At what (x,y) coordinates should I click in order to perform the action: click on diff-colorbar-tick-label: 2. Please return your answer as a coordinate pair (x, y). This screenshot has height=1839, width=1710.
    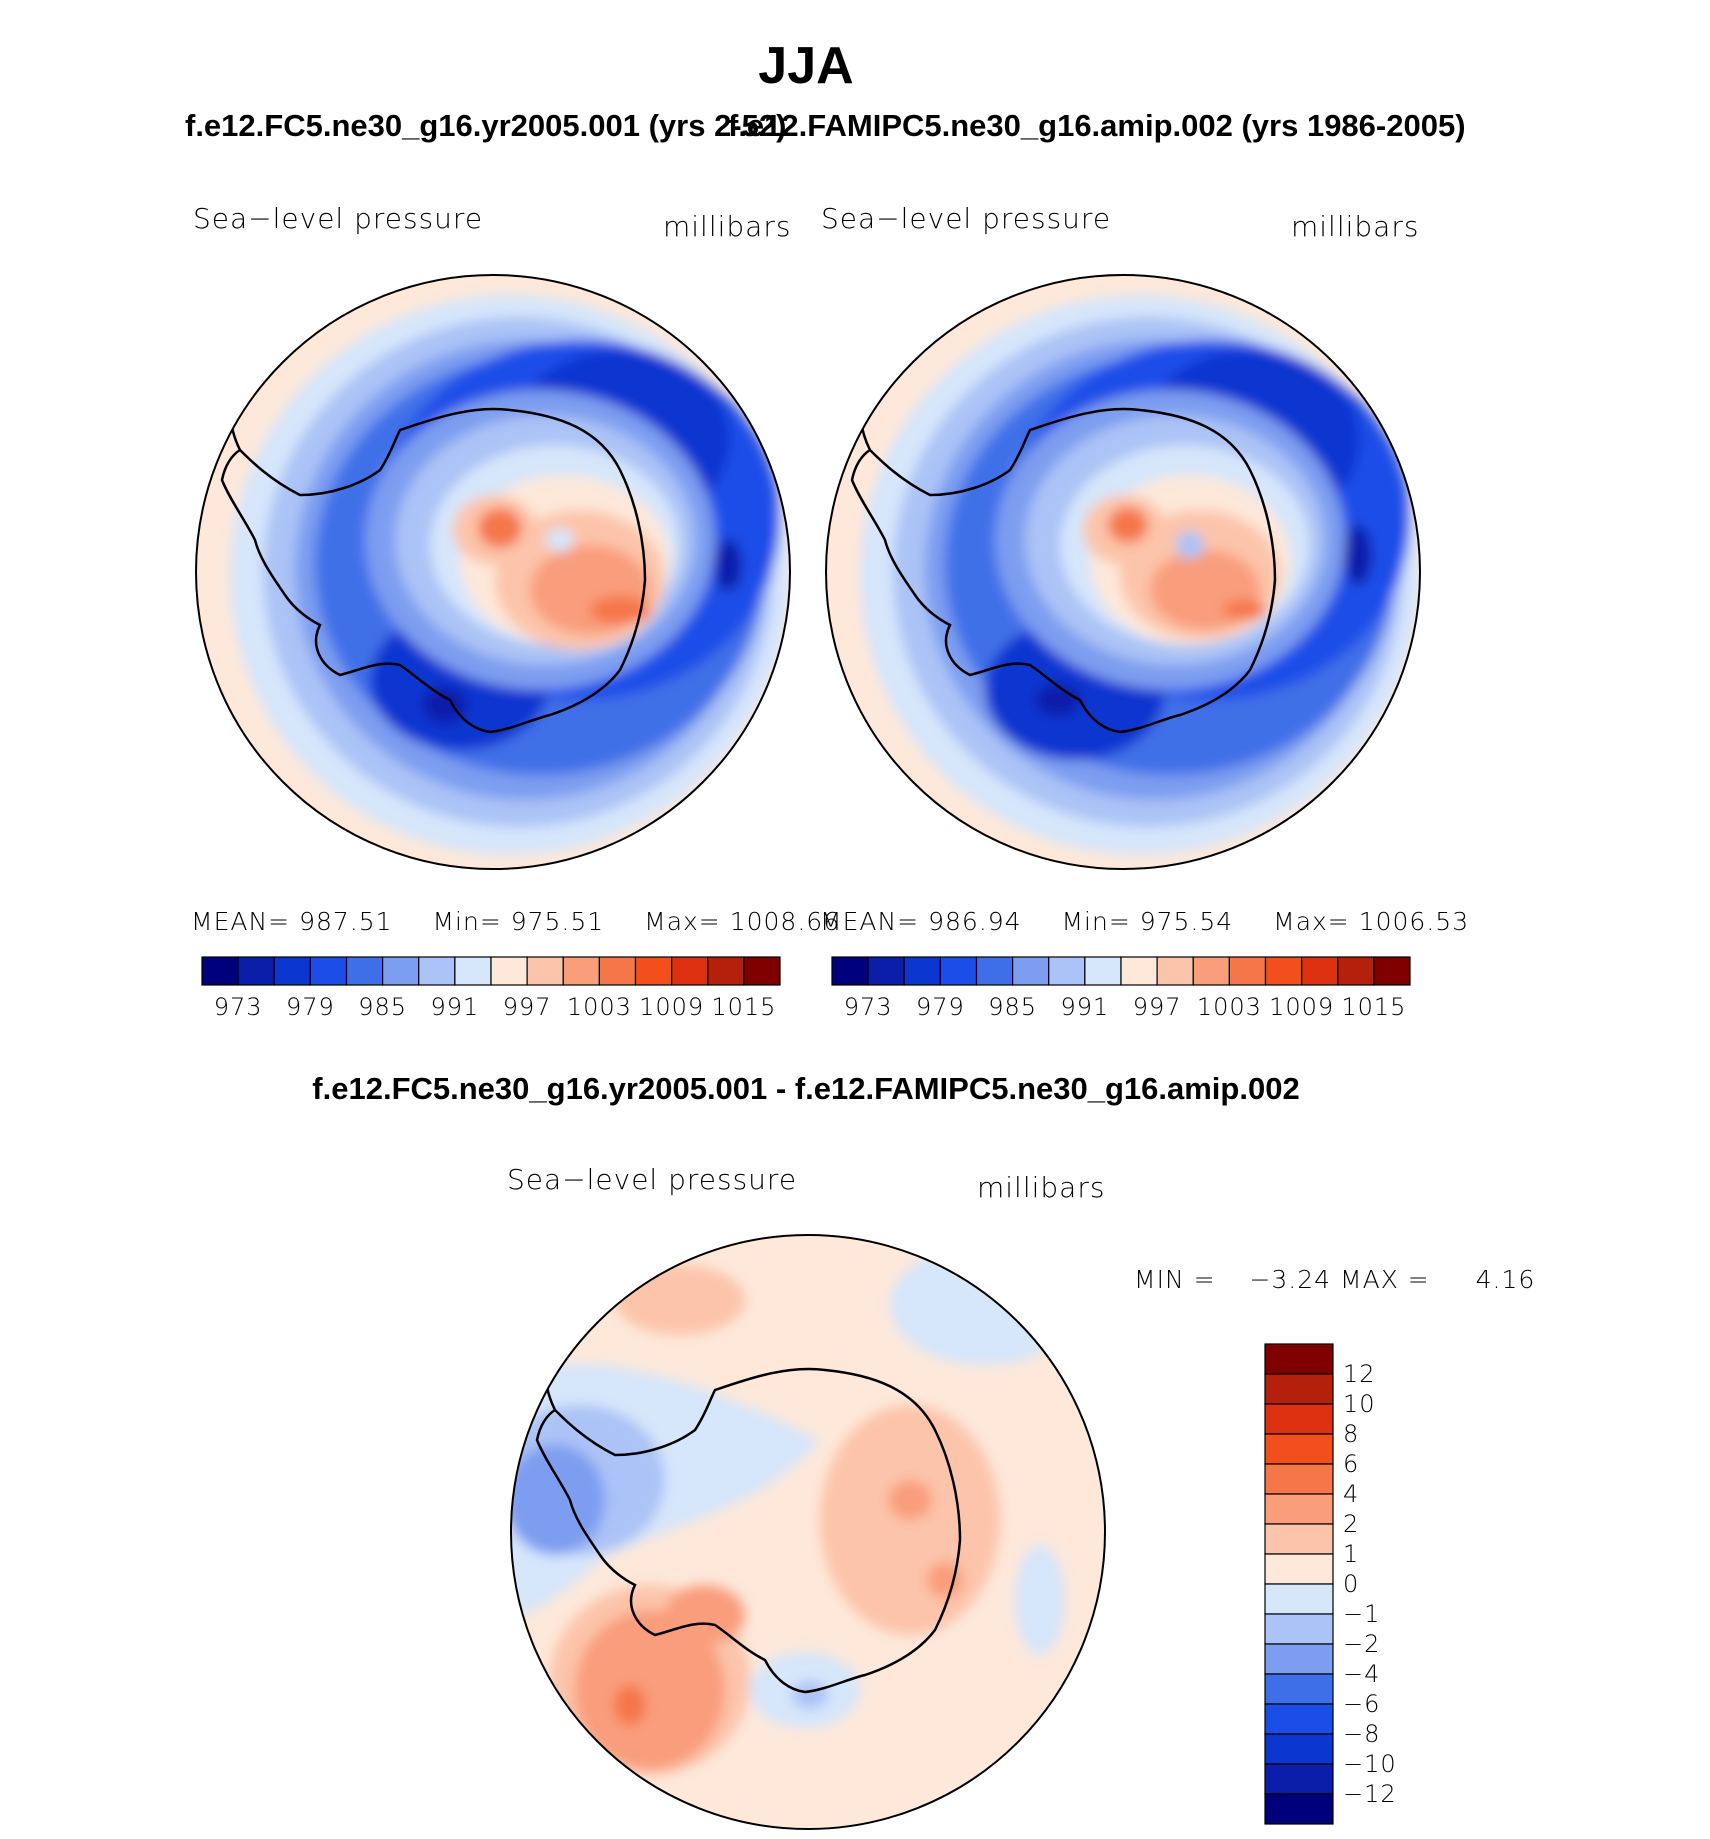
    Looking at the image, I should click on (1351, 1524).